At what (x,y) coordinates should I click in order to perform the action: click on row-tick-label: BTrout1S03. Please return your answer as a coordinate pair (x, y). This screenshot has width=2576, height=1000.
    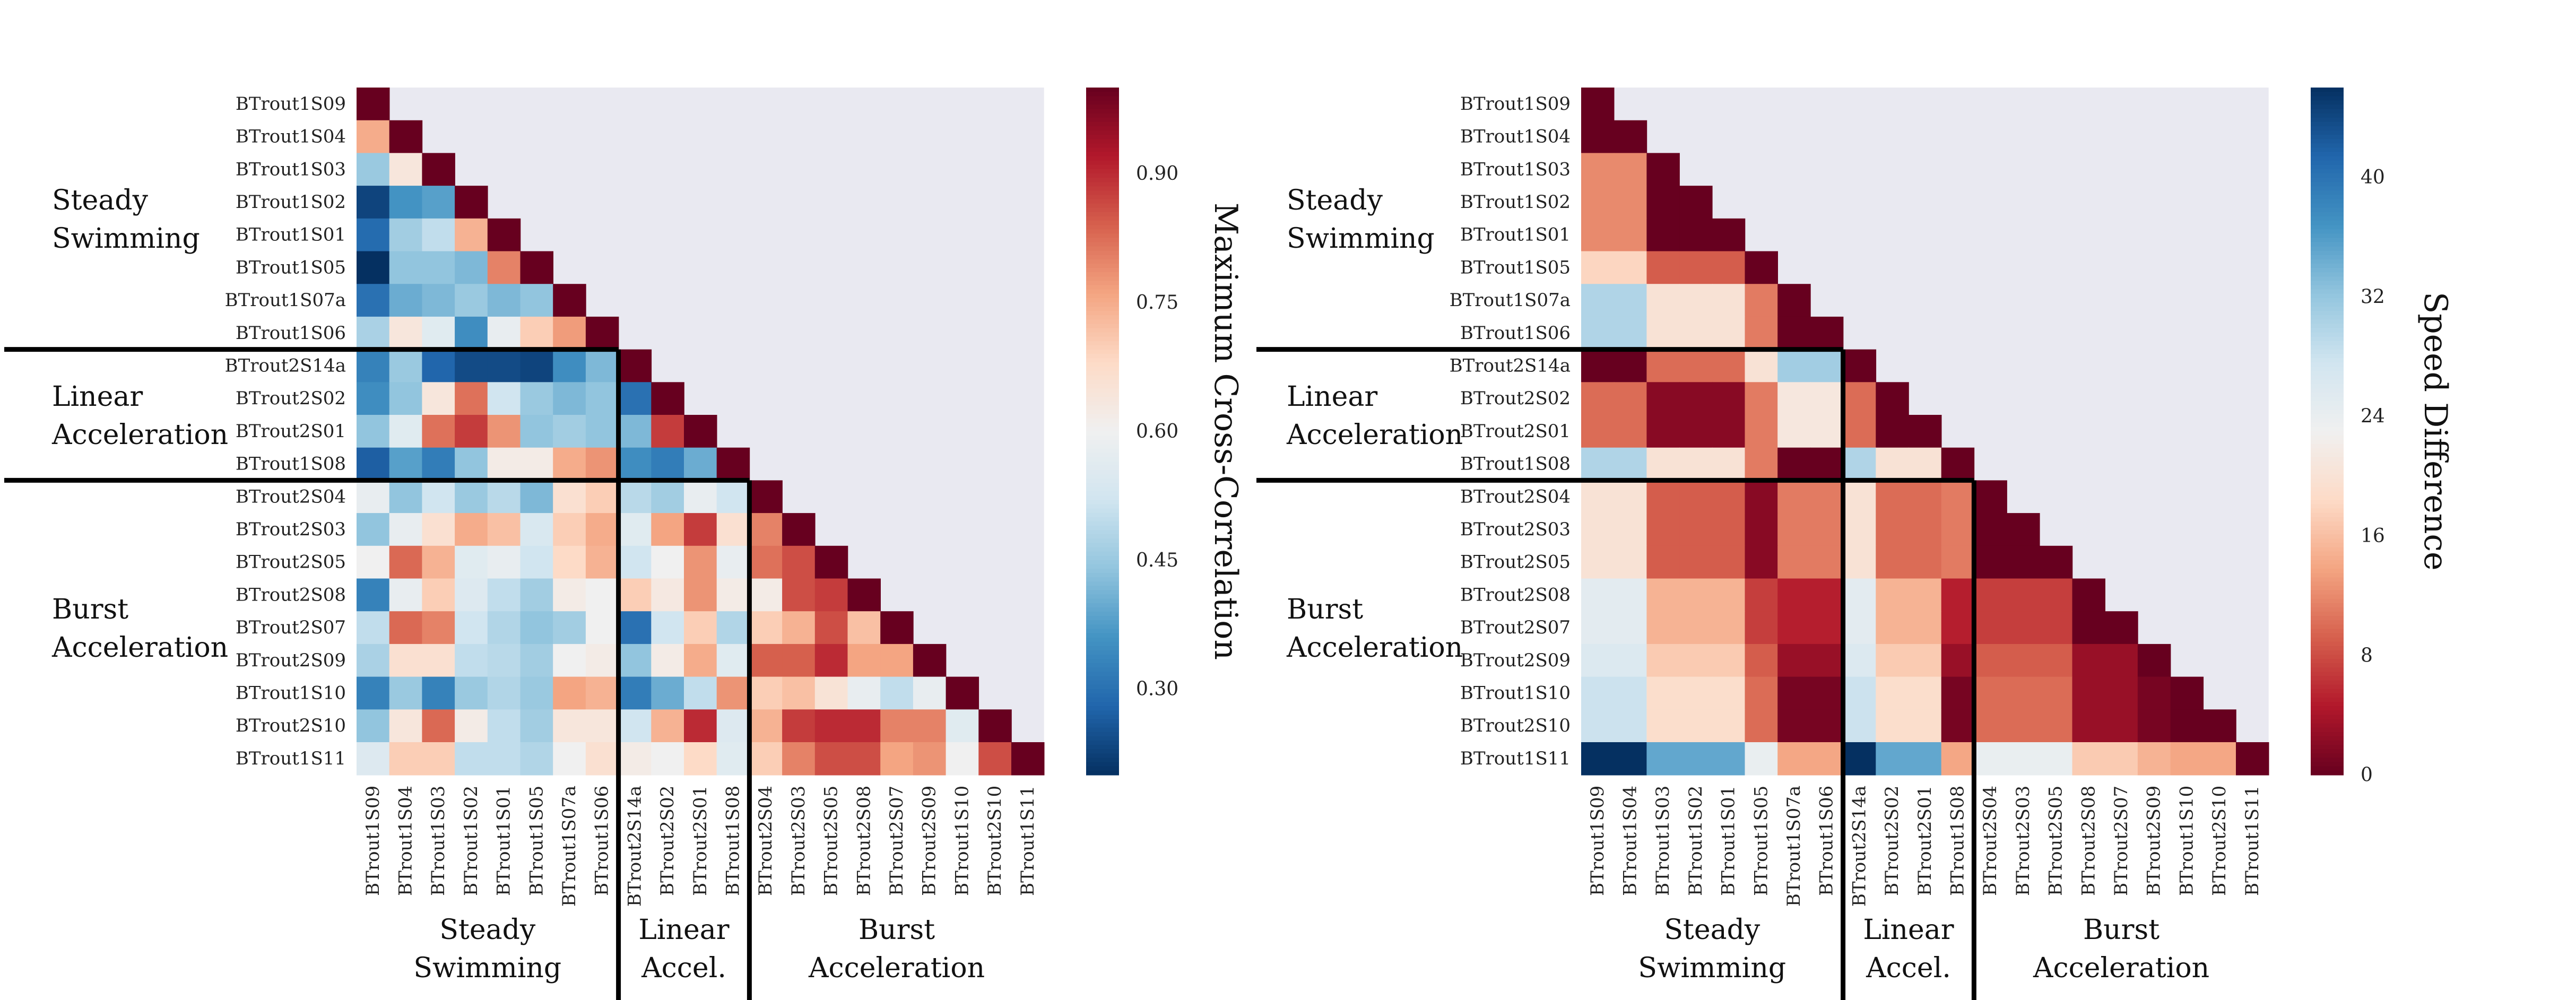
    Looking at the image, I should click on (1515, 169).